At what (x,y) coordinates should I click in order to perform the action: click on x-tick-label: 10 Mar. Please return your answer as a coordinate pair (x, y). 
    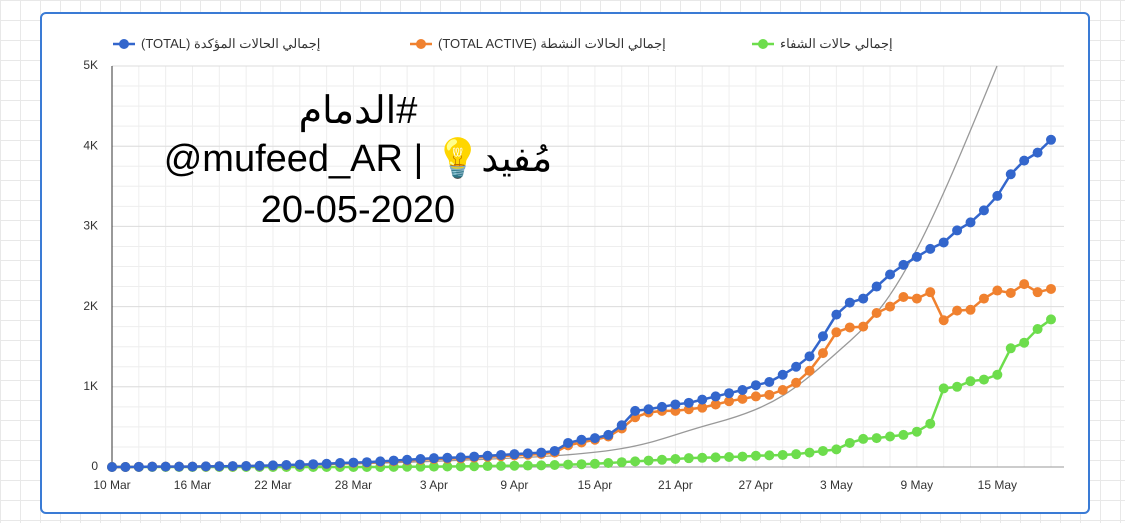
    Looking at the image, I should click on (111, 485).